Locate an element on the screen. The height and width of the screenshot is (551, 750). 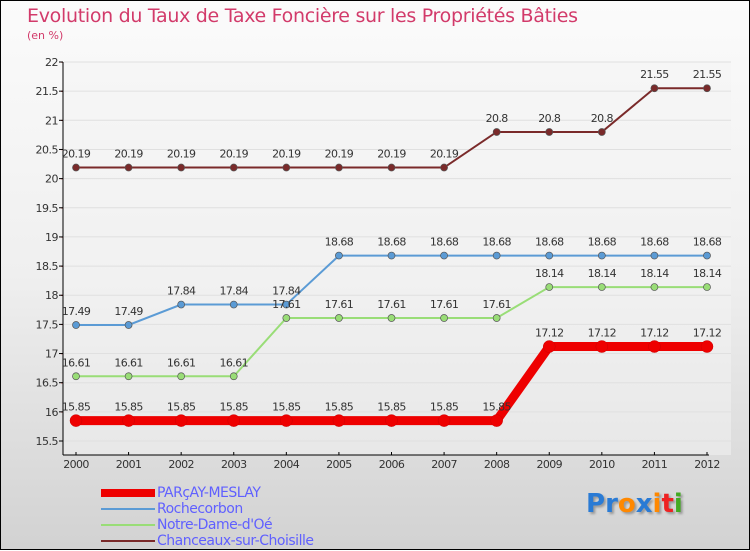
logo-letter: r is located at coordinates (611, 504).